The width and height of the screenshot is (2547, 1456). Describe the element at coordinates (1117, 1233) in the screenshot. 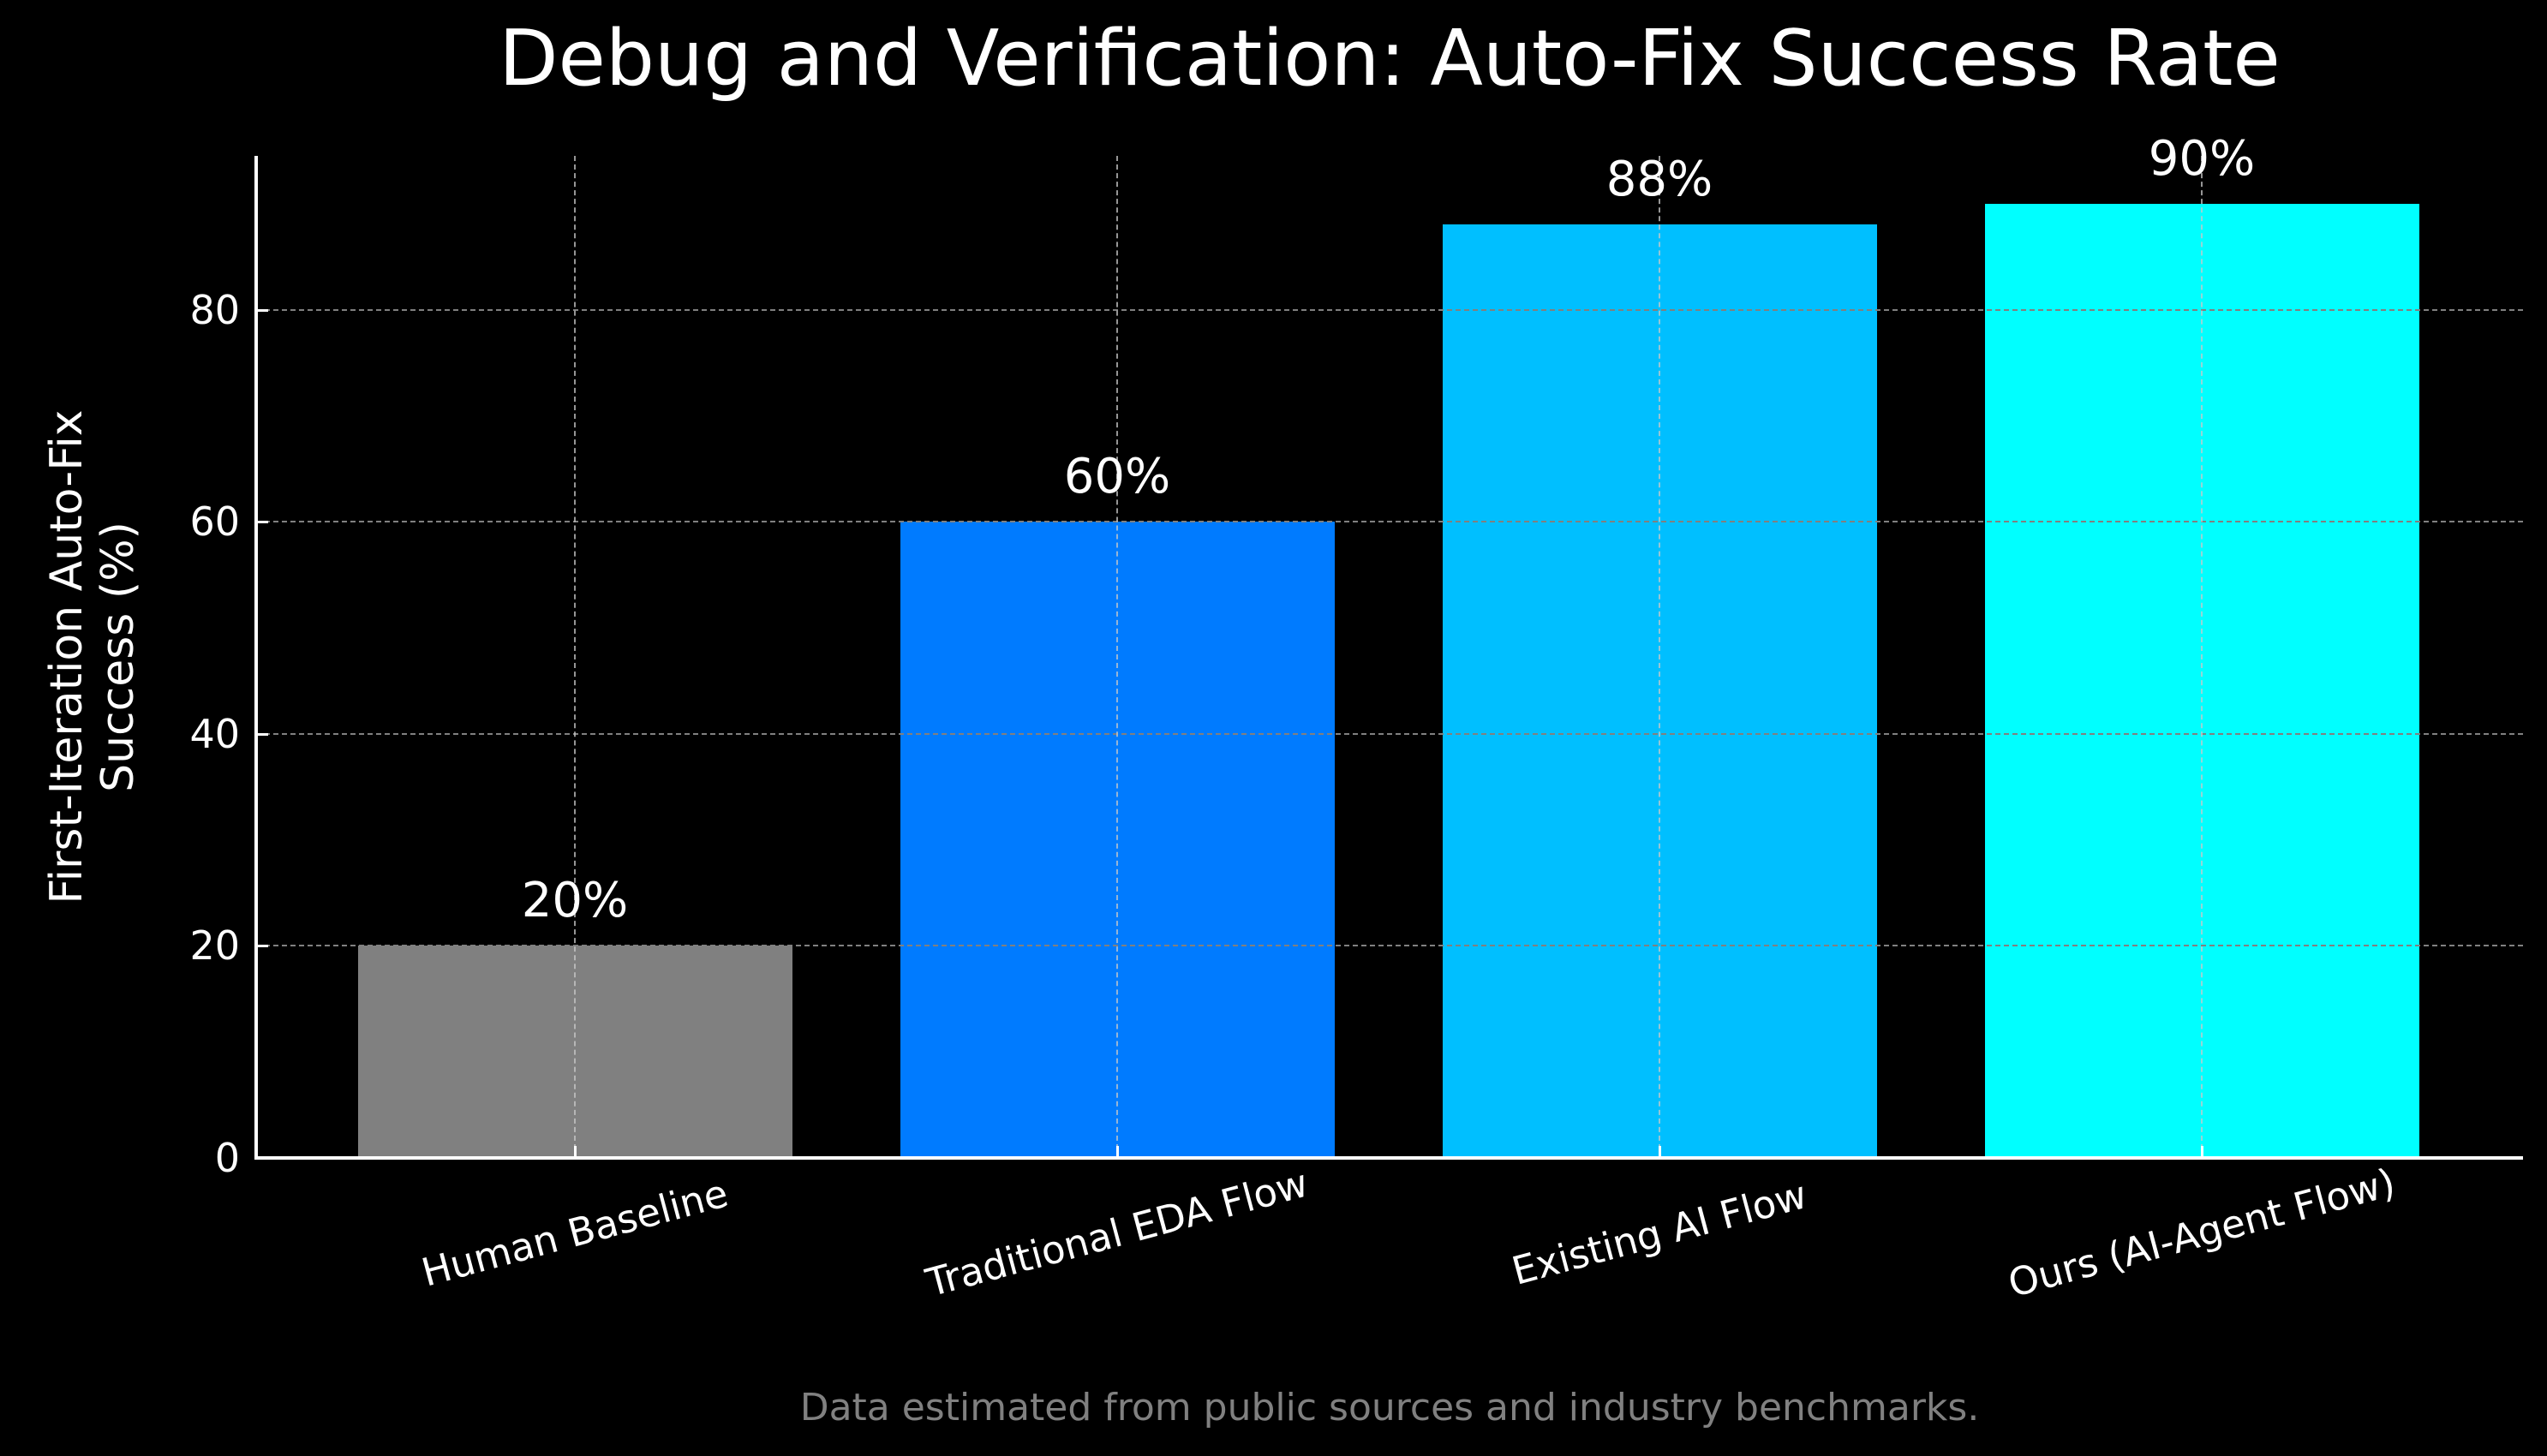

I see `x-tick-label-2: Traditional EDA Flow` at that location.